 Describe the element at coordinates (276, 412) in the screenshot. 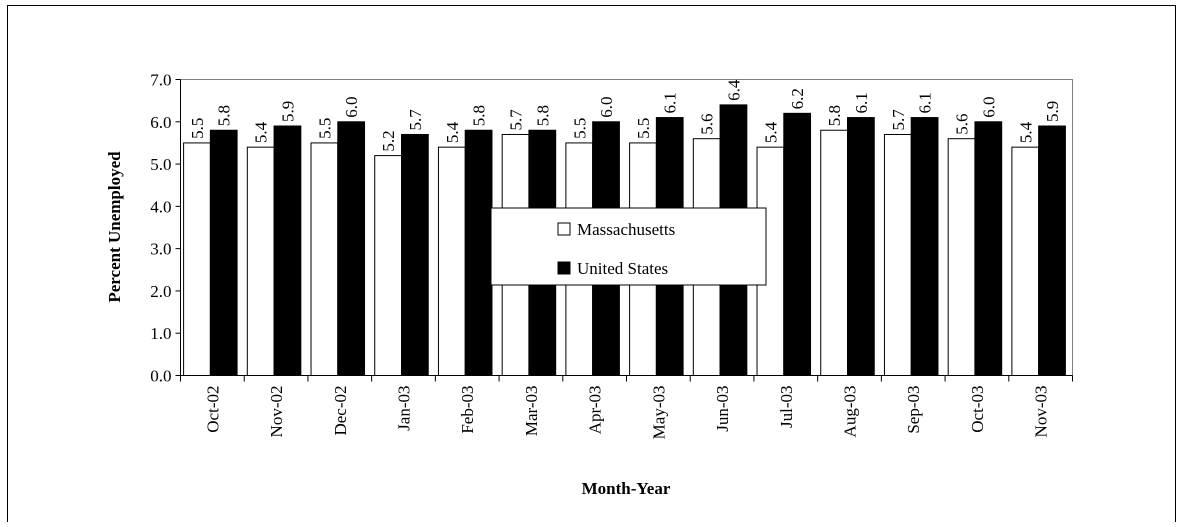

I see `x-tick-label: Nov-02` at that location.